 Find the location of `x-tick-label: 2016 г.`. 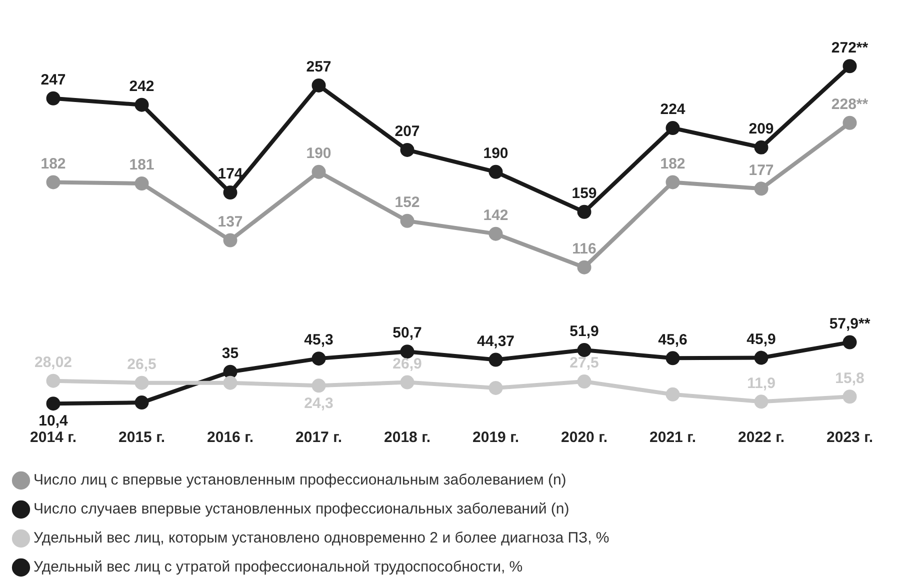

x-tick-label: 2016 г. is located at coordinates (230, 437).